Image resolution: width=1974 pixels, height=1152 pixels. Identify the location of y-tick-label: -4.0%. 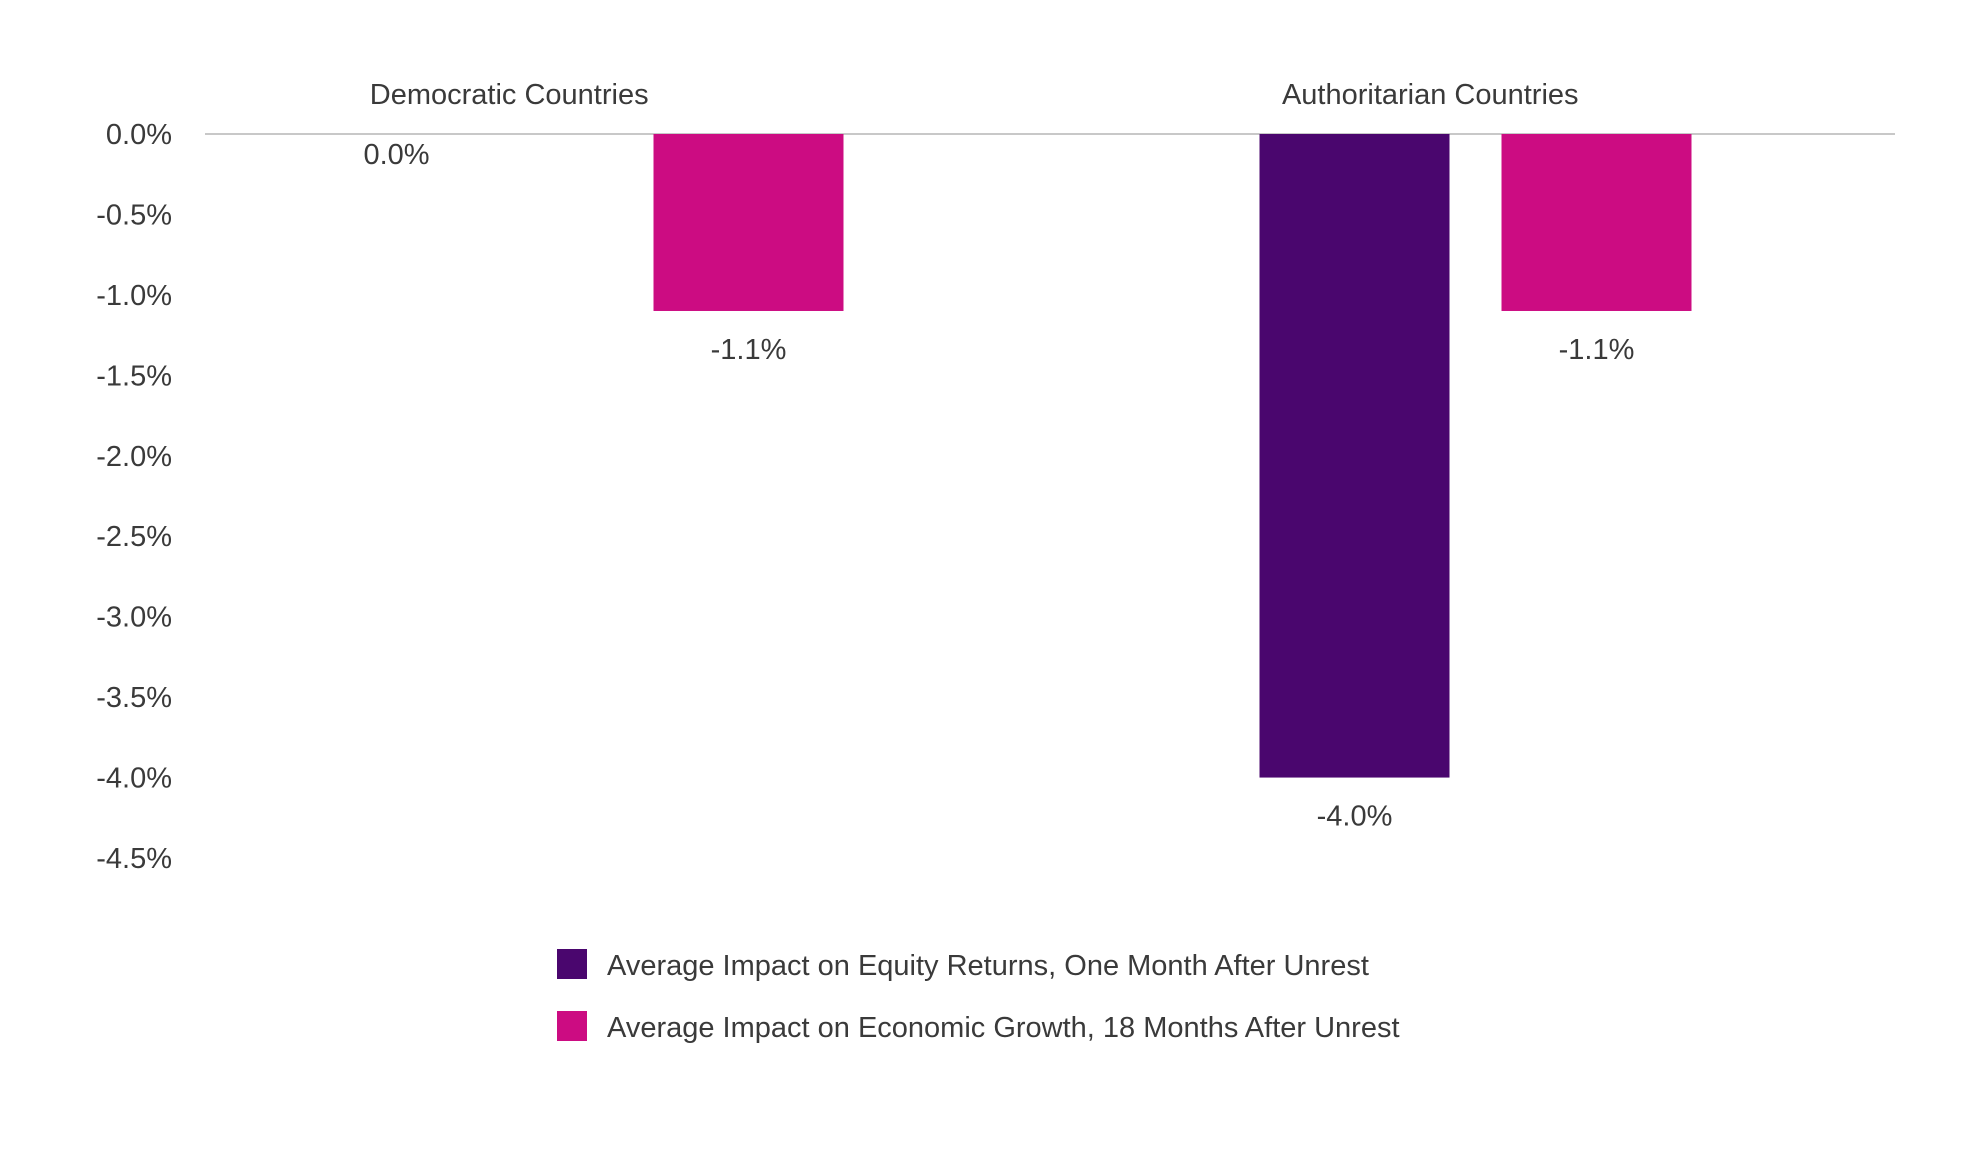
(134, 779).